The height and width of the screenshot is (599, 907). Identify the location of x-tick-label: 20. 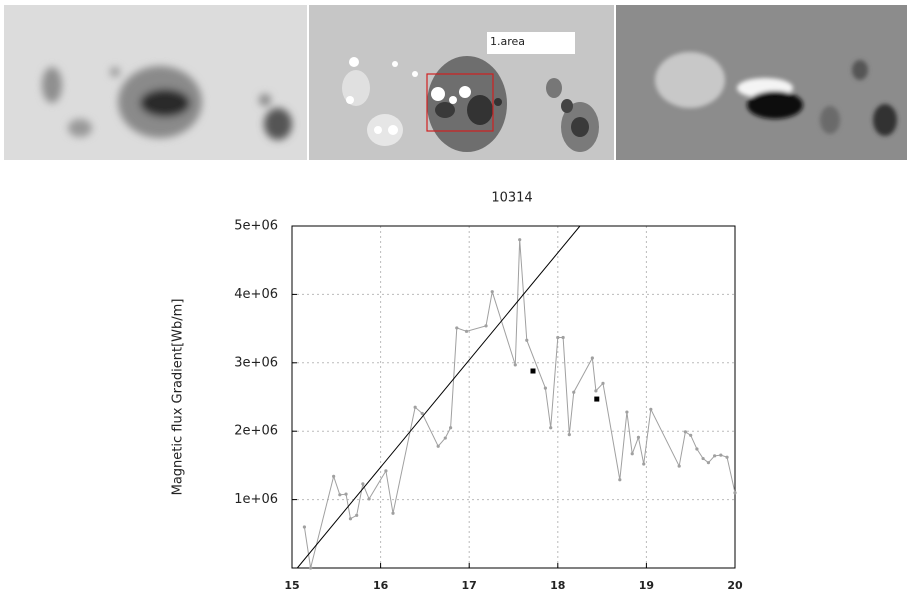
(735, 585).